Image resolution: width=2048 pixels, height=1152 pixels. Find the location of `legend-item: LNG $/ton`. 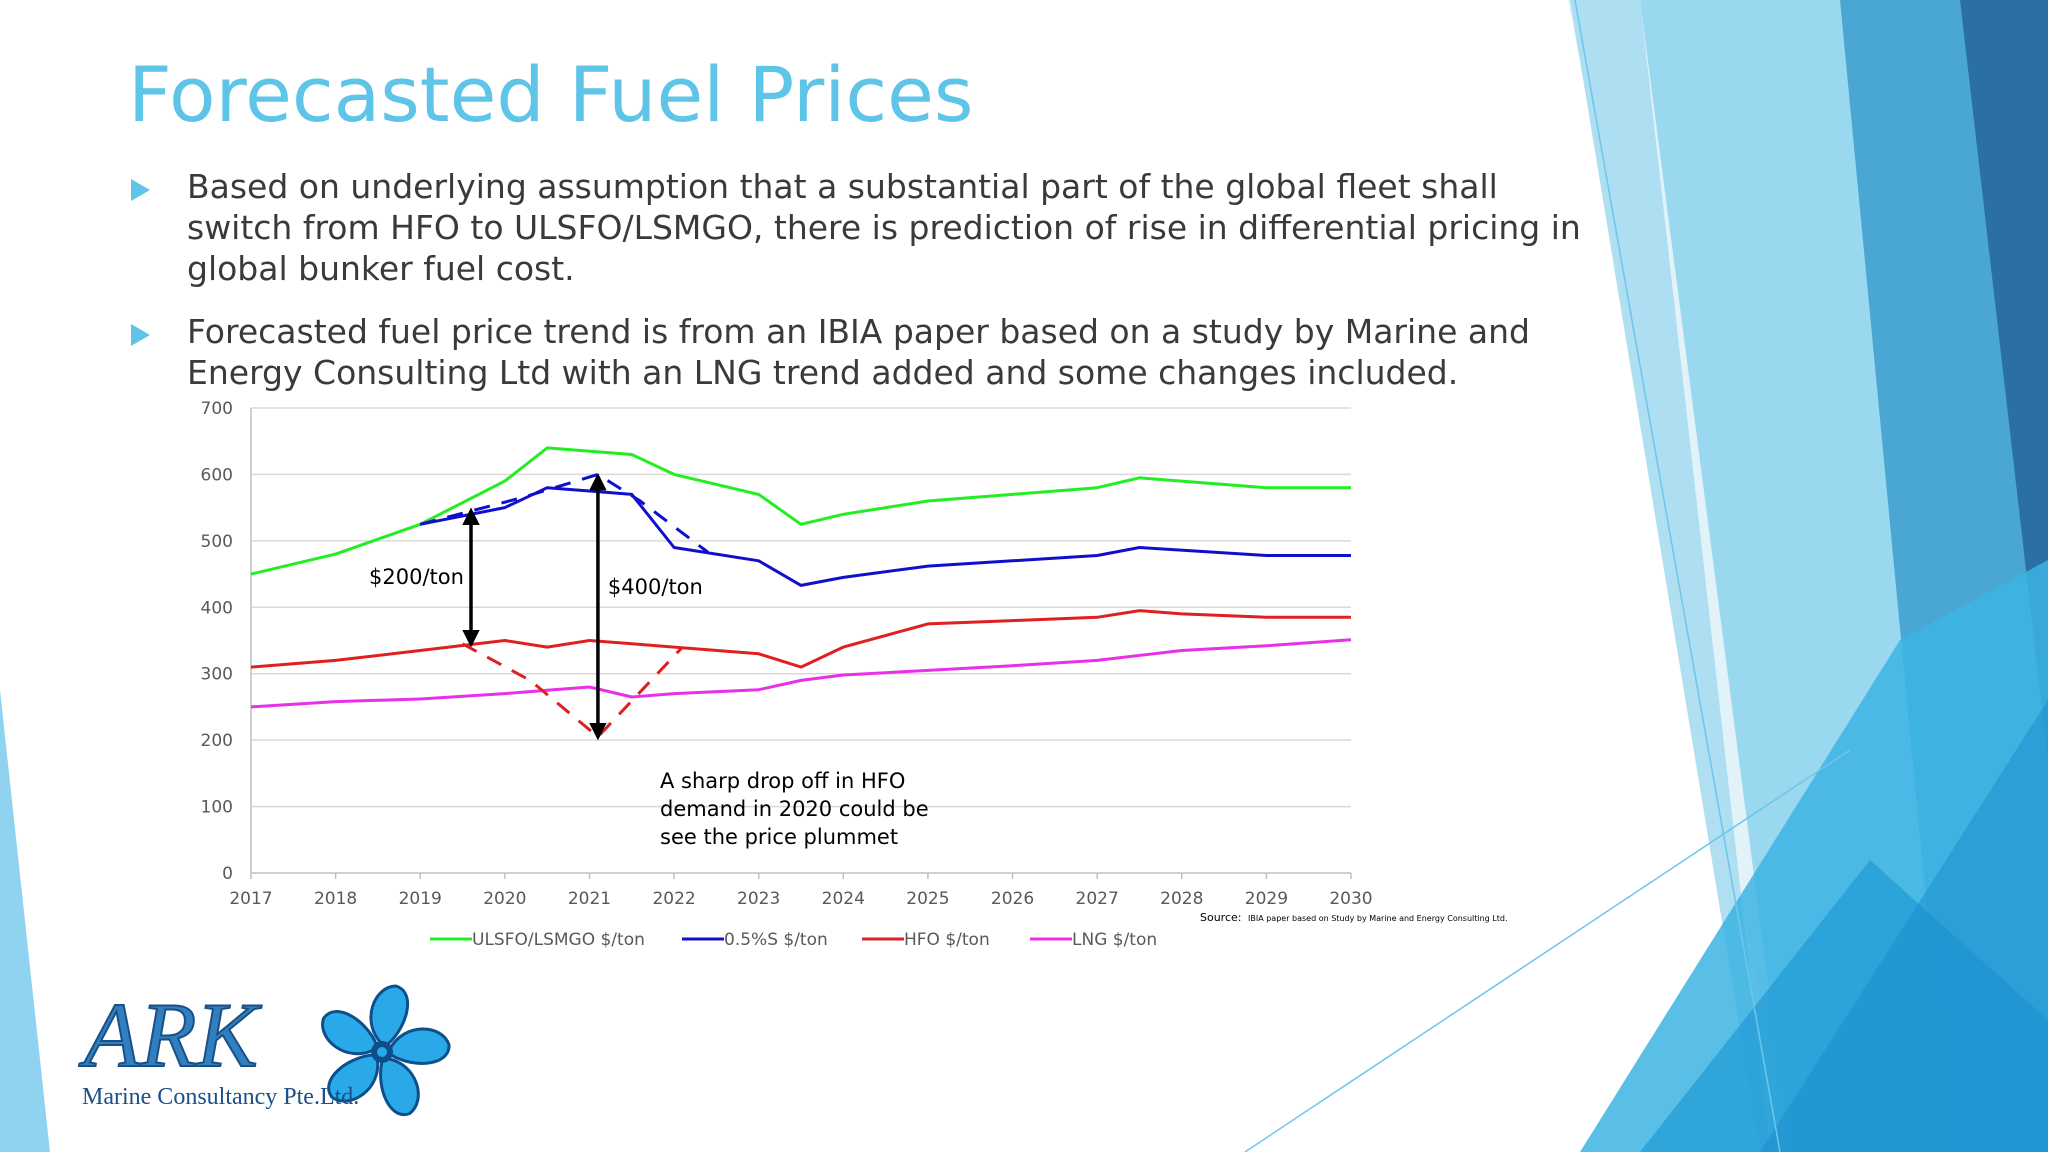

legend-item: LNG $/ton is located at coordinates (1093, 940).